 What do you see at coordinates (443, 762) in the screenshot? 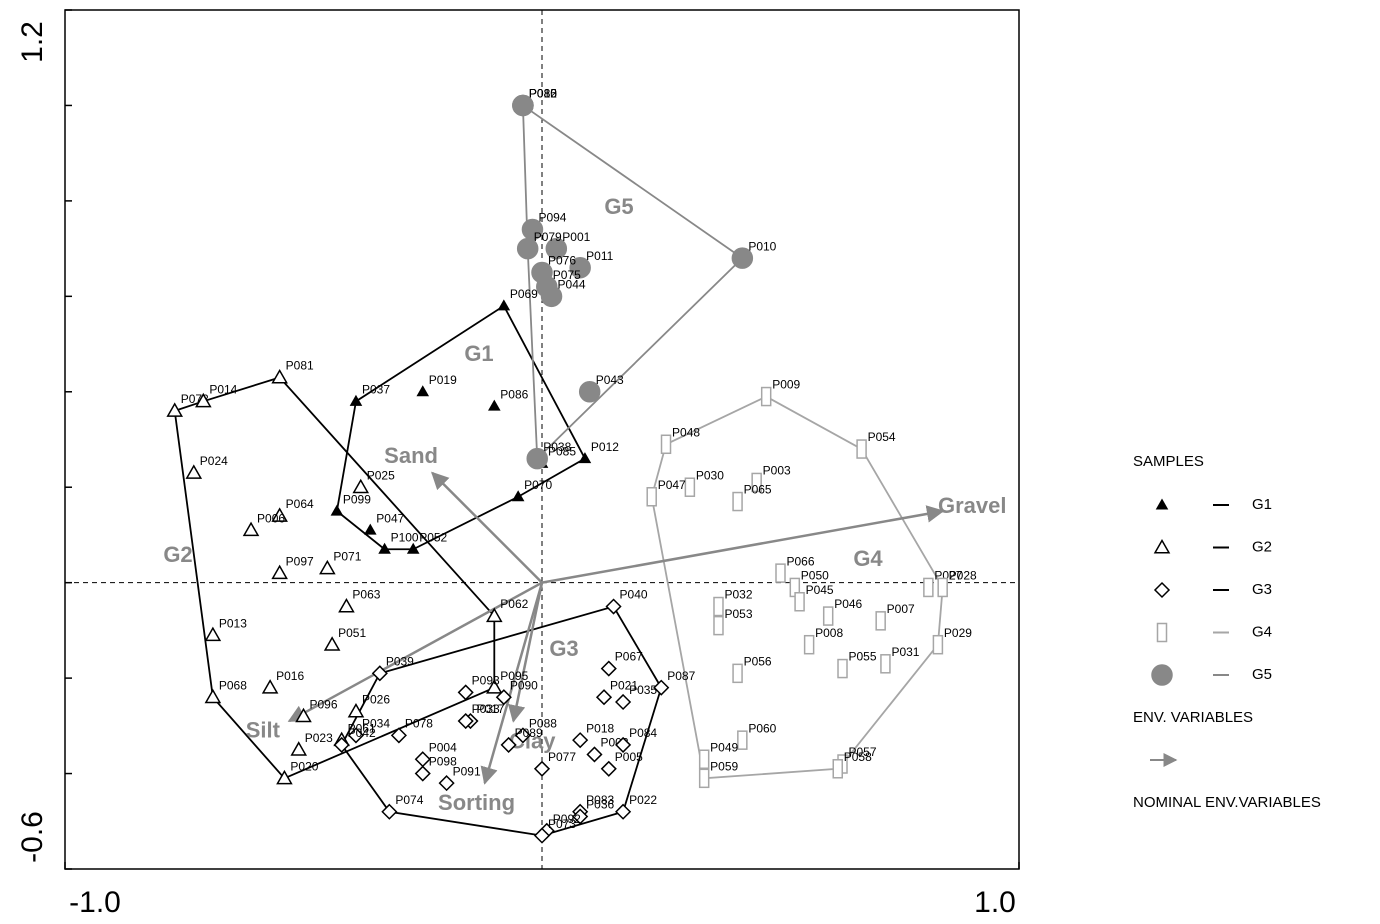
I see `point-label: P098` at bounding box center [443, 762].